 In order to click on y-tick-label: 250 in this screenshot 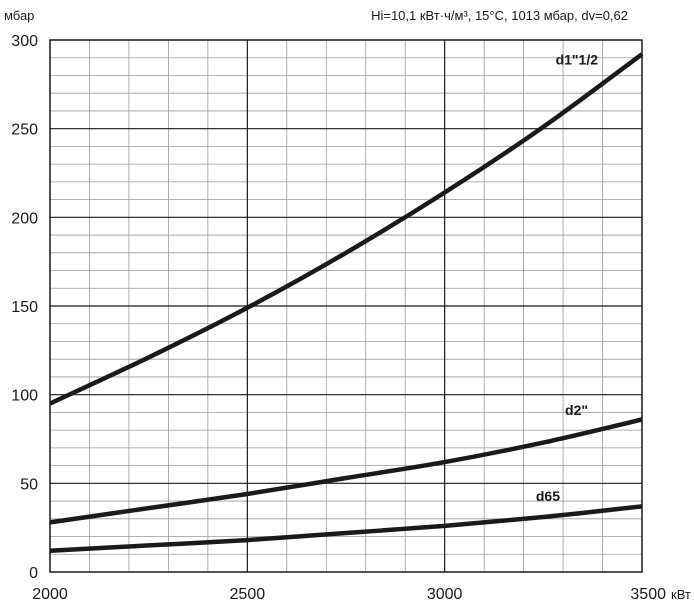, I will do `click(24, 130)`.